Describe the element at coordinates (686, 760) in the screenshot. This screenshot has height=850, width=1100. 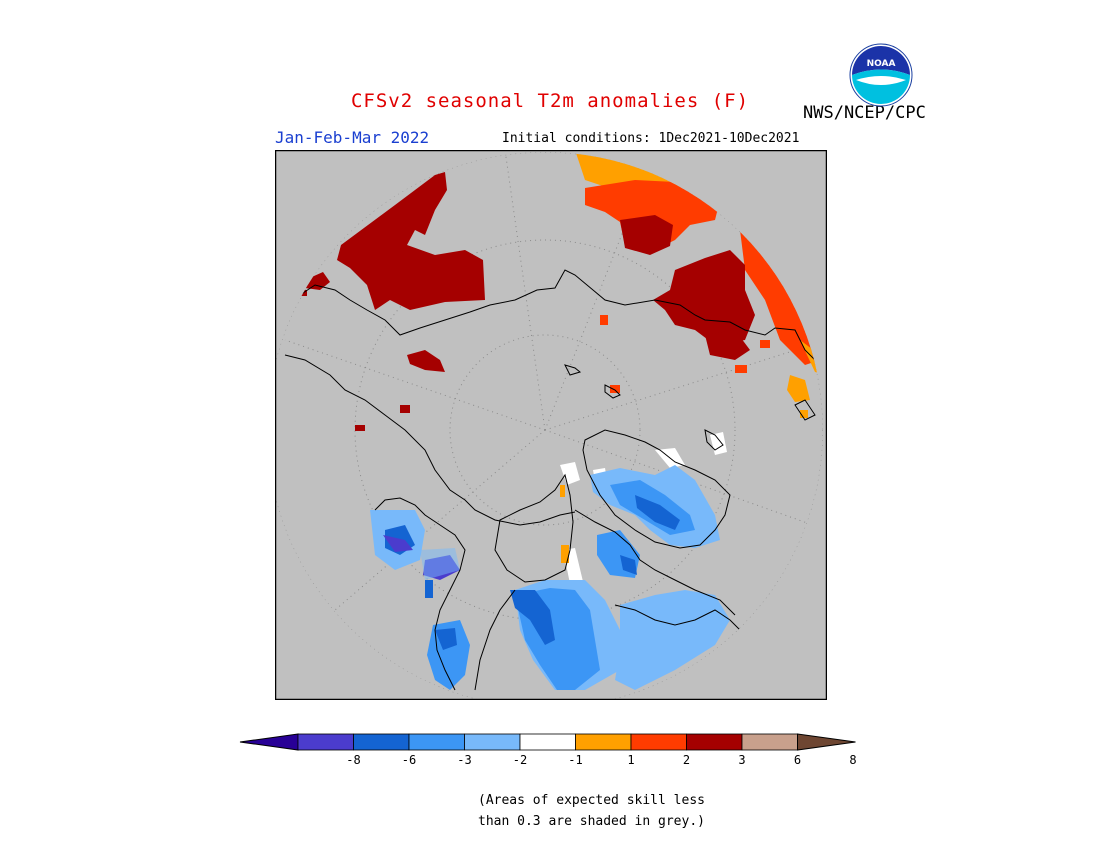
I see `legend-tick-label: 2` at that location.